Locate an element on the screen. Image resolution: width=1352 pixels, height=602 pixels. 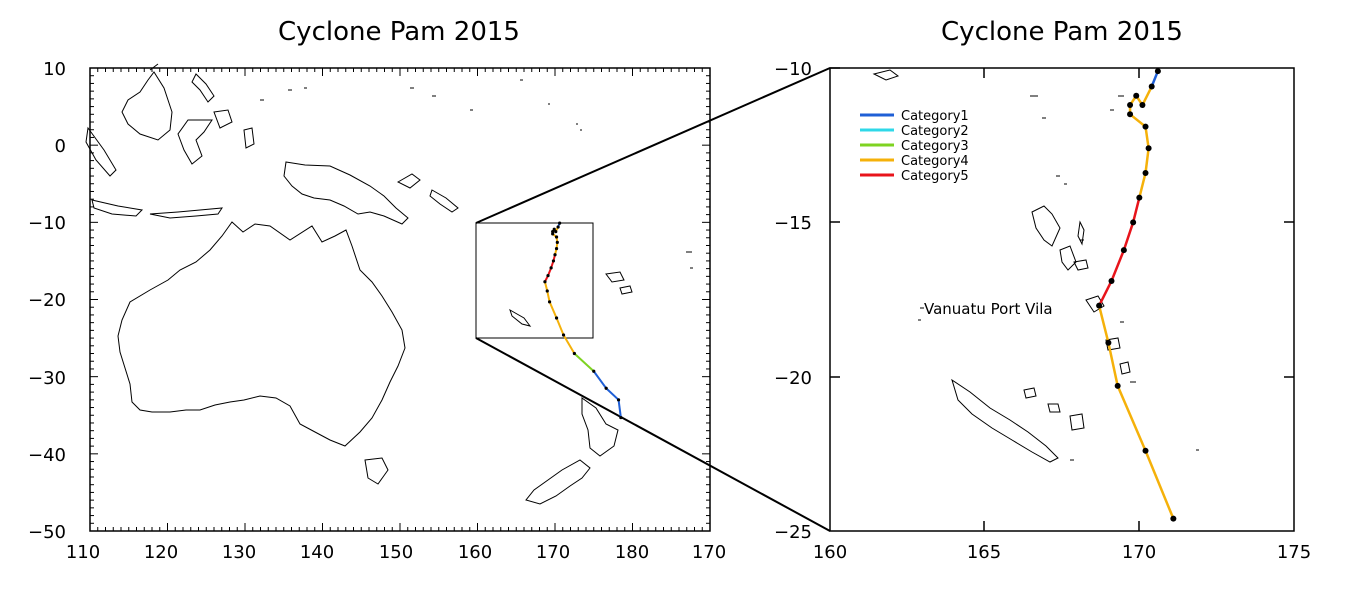
left-map-x-tick-labels: 110 120 130 140 150 160 170 180 170 is located at coordinates (396, 552).